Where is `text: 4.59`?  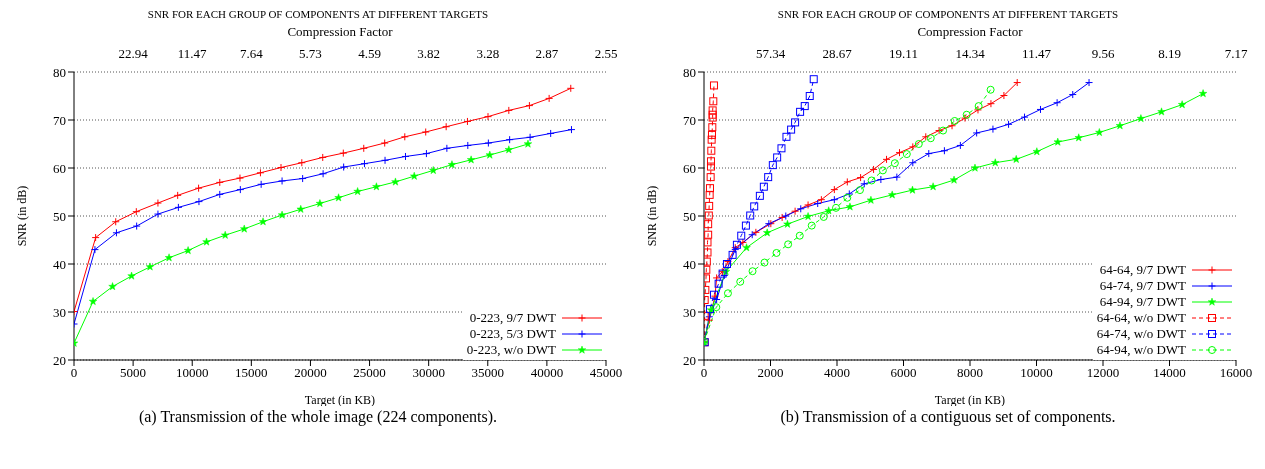 text: 4.59 is located at coordinates (369, 54).